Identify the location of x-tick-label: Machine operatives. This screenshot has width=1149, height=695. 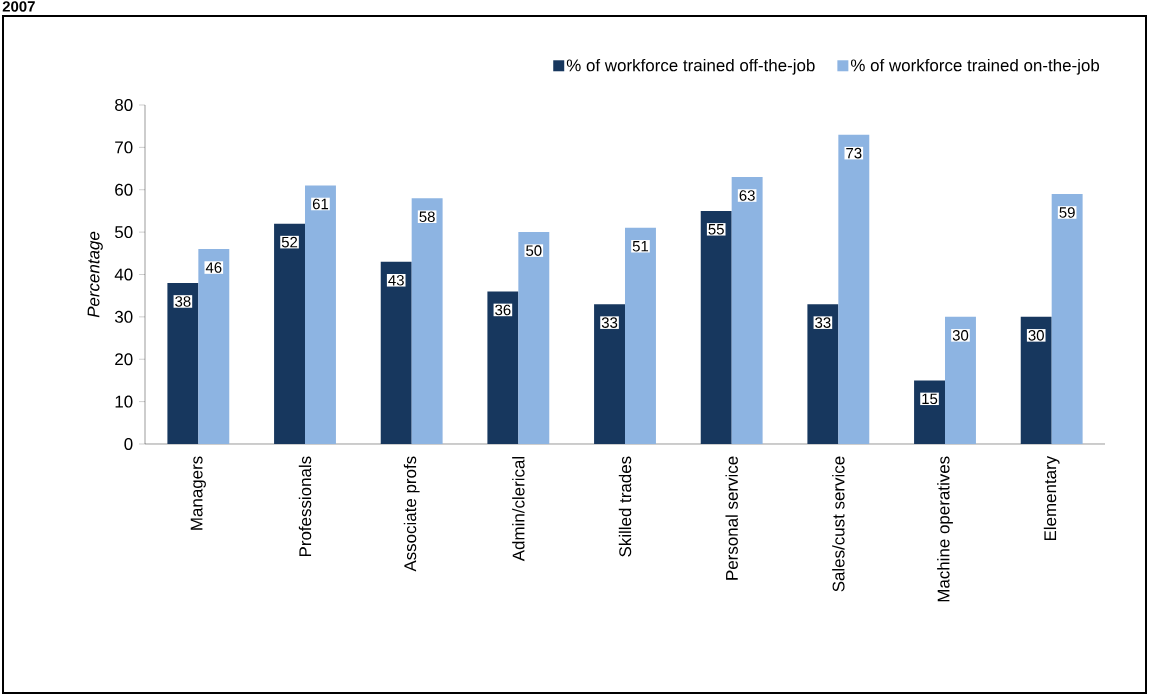
(945, 529).